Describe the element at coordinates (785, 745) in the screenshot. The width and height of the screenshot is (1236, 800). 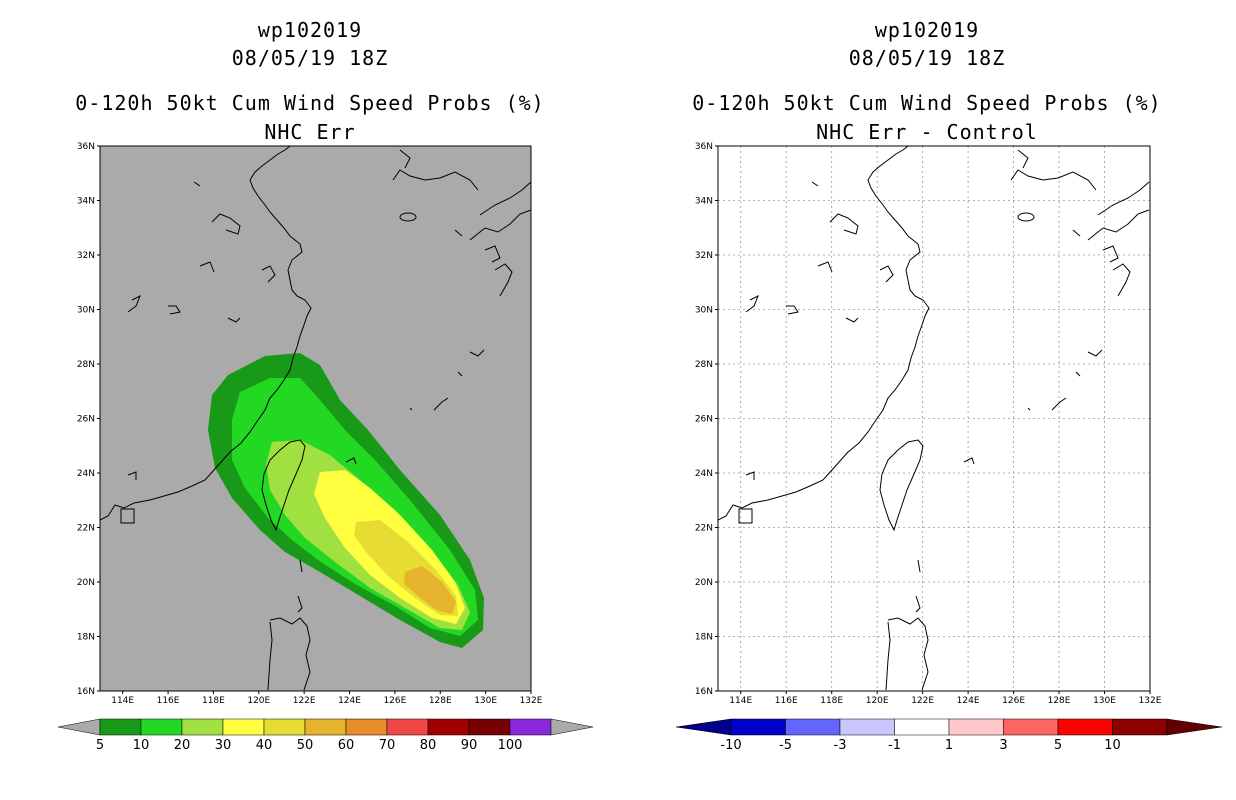
I see `colorbar-label: -5` at that location.